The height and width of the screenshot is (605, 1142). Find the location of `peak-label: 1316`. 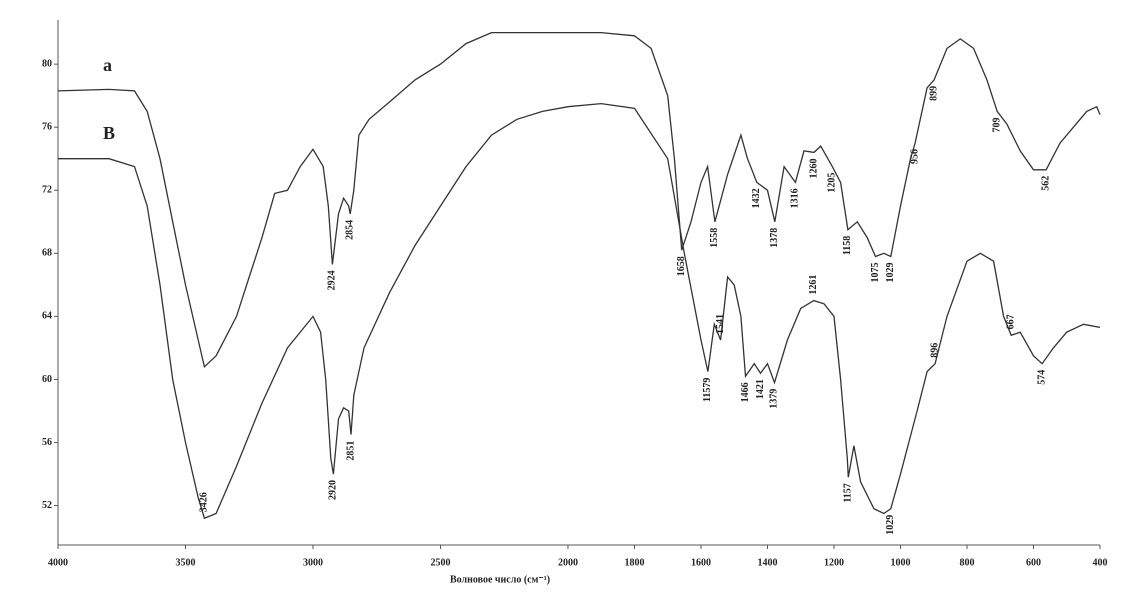

peak-label: 1316 is located at coordinates (795, 198).